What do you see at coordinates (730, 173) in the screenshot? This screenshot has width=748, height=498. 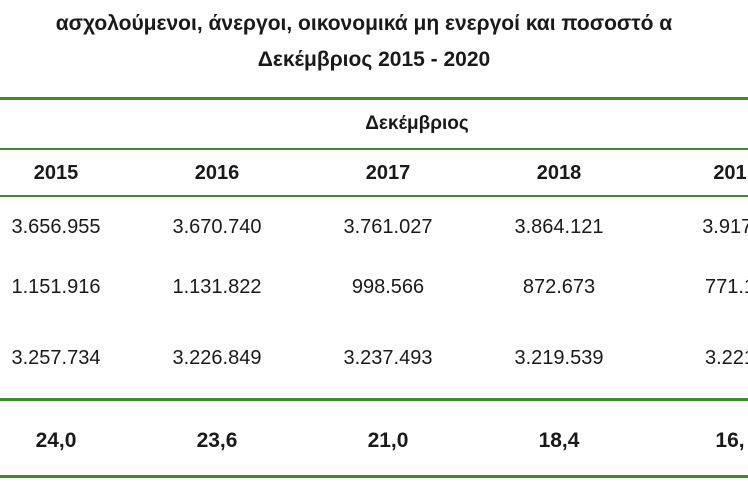 I see `year-header: 201` at bounding box center [730, 173].